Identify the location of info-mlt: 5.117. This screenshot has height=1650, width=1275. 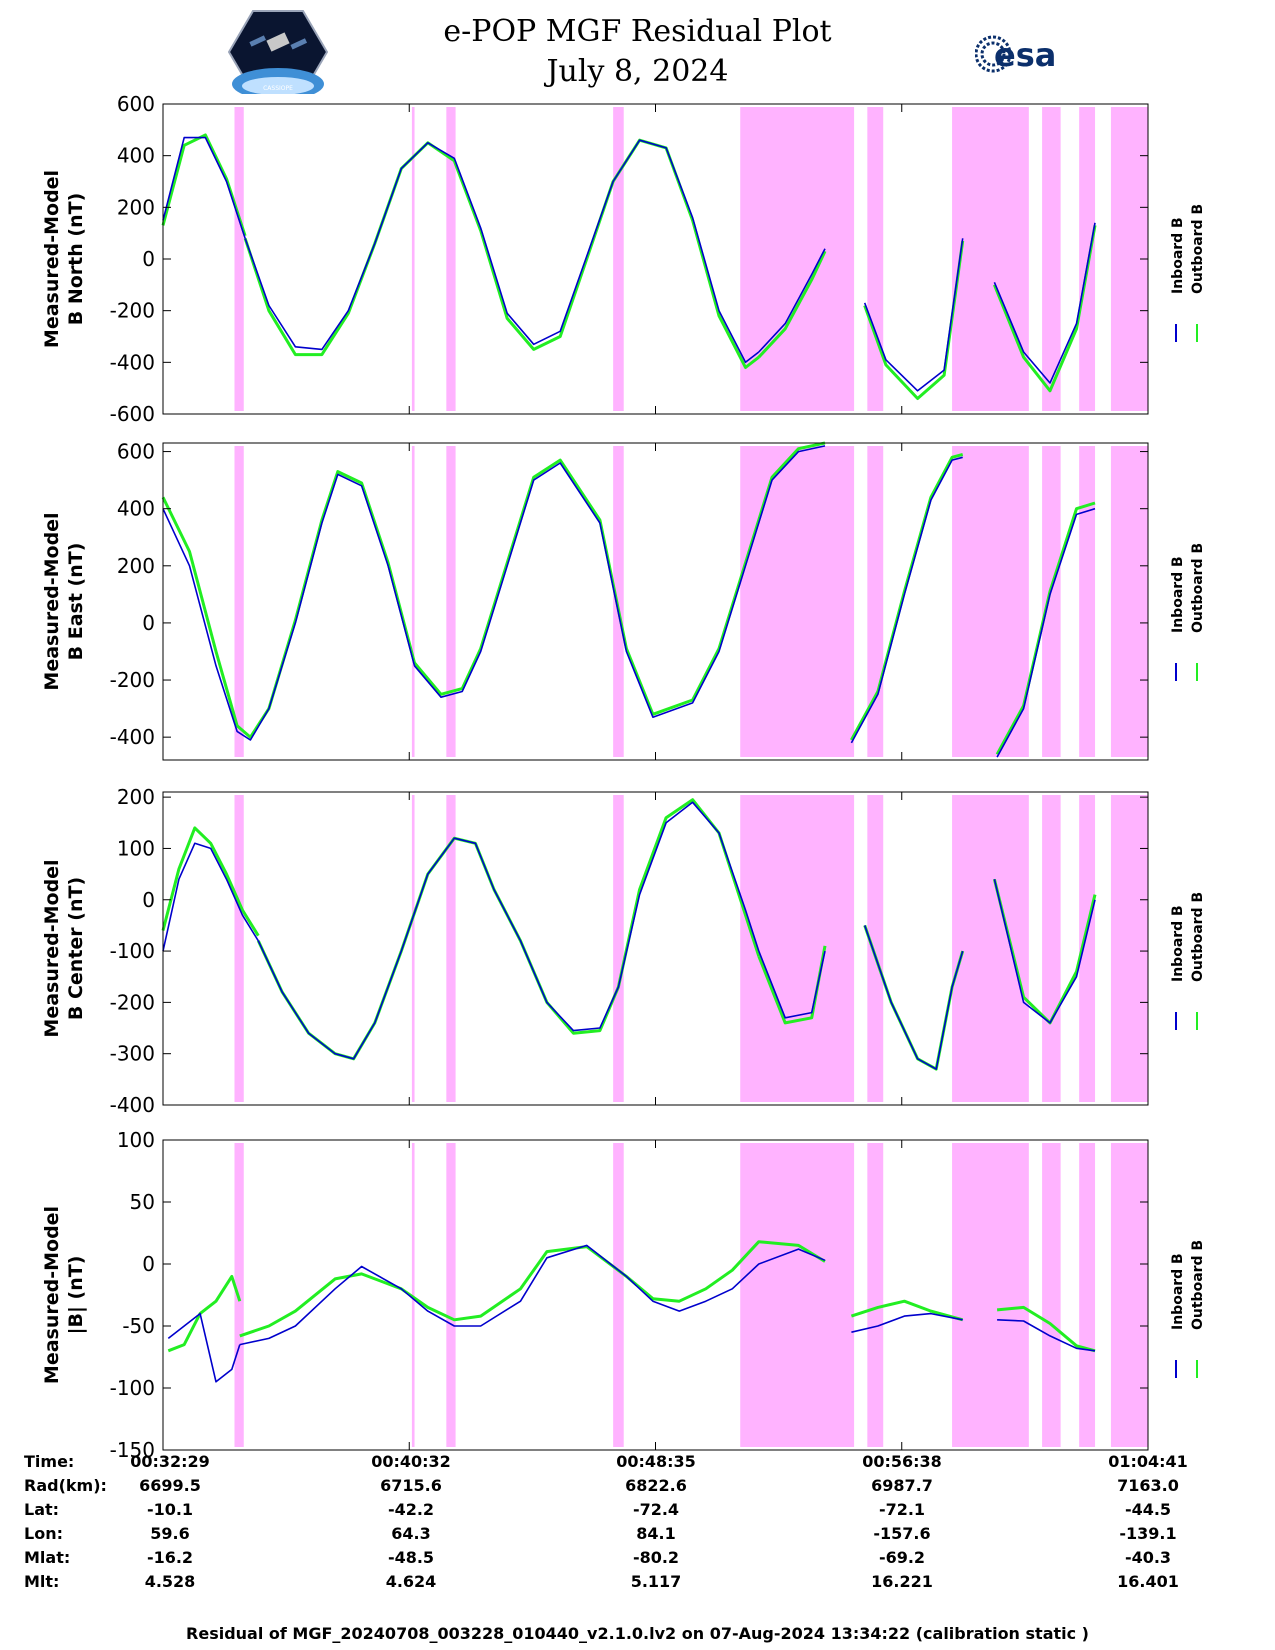
(656, 1581).